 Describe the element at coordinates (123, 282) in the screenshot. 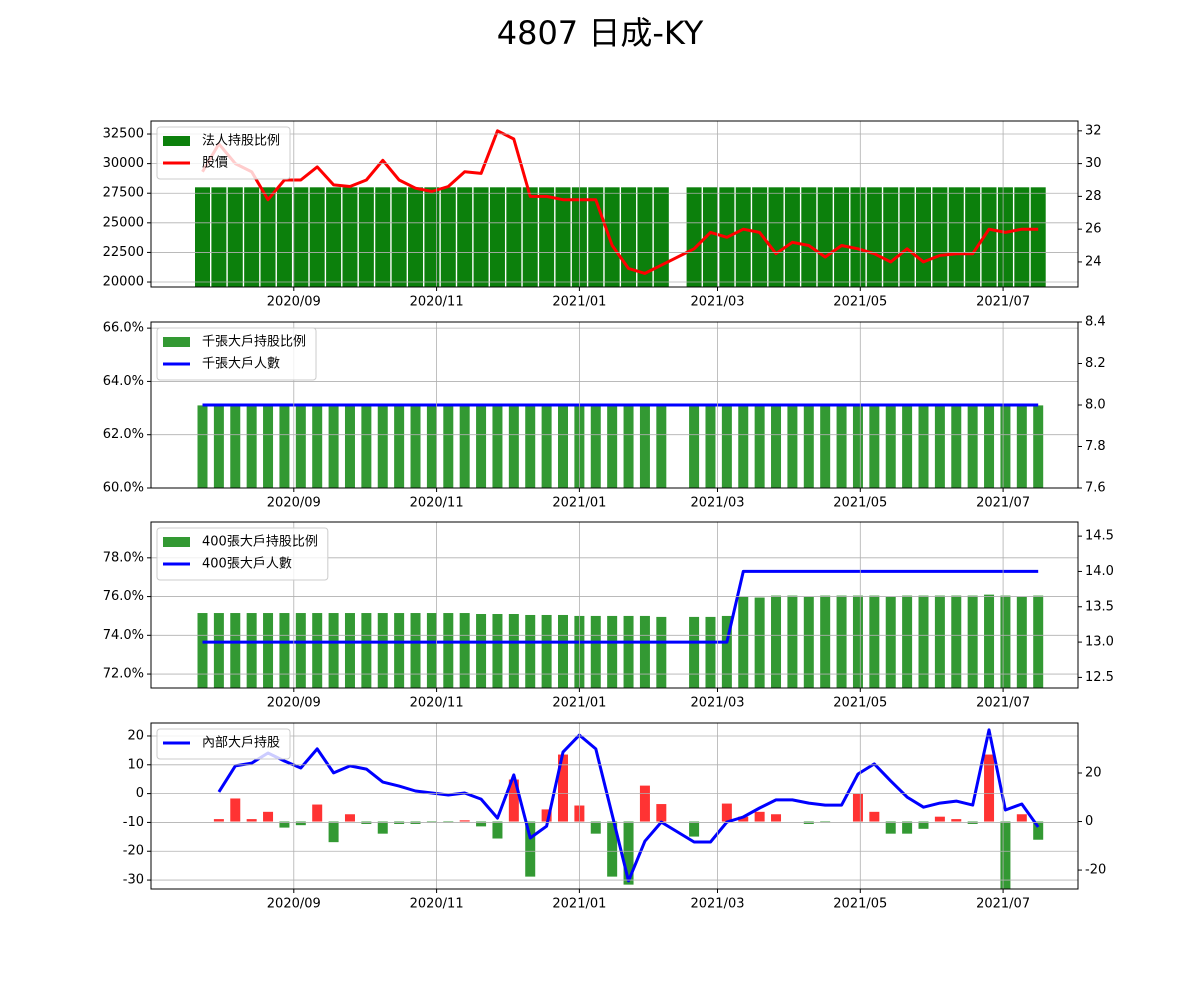

I see `y-tick-label: 20000` at that location.